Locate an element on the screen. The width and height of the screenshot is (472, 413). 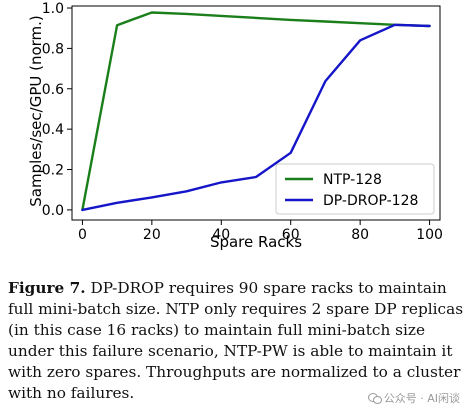
x-tick-label: 20 is located at coordinates (152, 235).